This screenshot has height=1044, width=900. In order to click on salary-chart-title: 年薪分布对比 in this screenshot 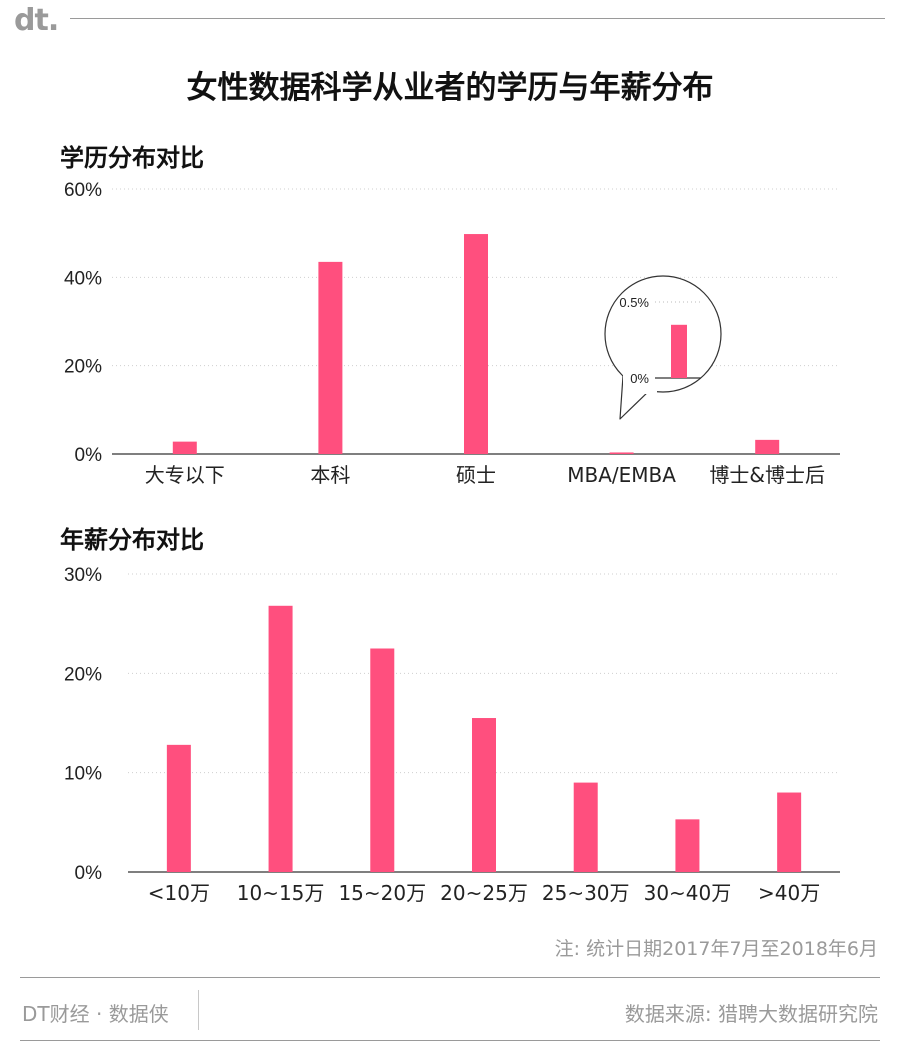, I will do `click(132, 540)`.